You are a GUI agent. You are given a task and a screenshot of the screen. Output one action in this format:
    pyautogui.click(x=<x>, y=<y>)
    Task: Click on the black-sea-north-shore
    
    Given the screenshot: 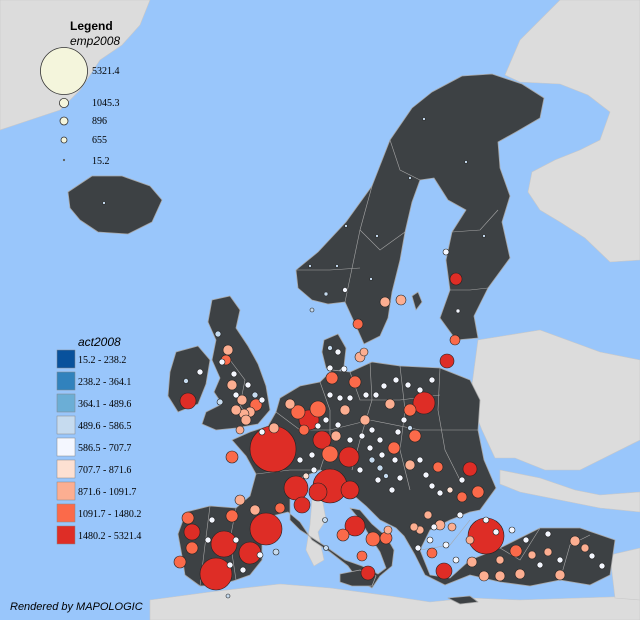 What is the action you would take?
    pyautogui.click(x=569, y=491)
    